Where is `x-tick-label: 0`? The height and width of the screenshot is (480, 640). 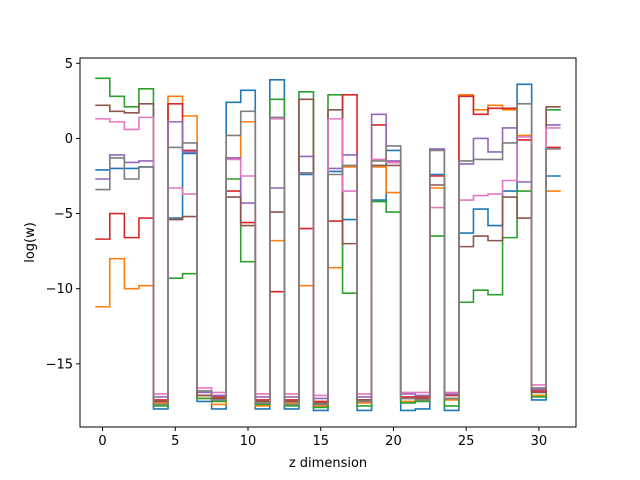
x-tick-label: 0 is located at coordinates (102, 441).